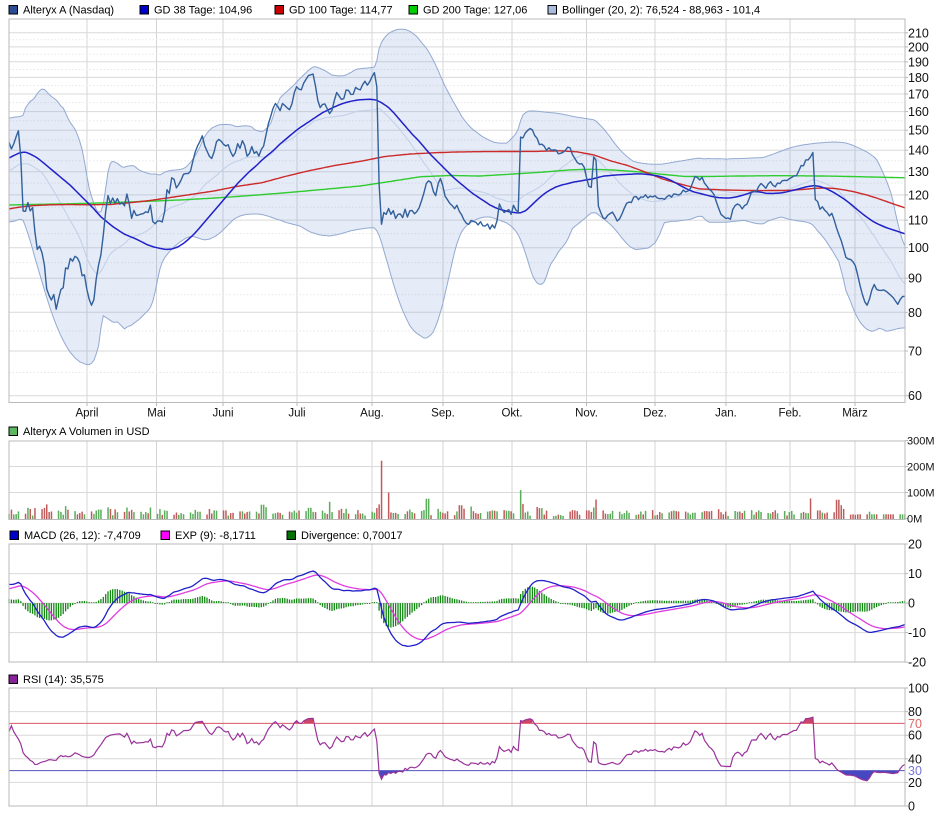 This screenshot has height=823, width=936. I want to click on svg-text: RSI (14): 35,575, so click(63, 680).